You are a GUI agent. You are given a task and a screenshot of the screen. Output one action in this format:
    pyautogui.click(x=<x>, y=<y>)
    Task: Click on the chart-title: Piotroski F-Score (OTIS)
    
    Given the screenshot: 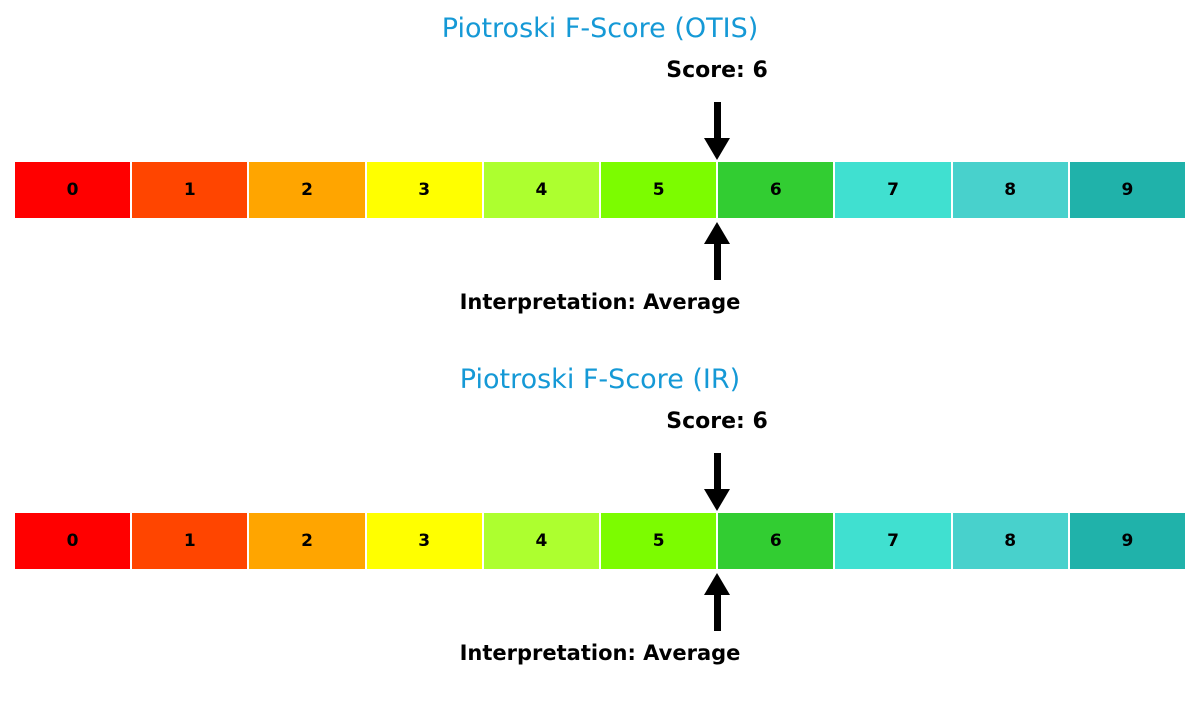 What is the action you would take?
    pyautogui.click(x=600, y=28)
    